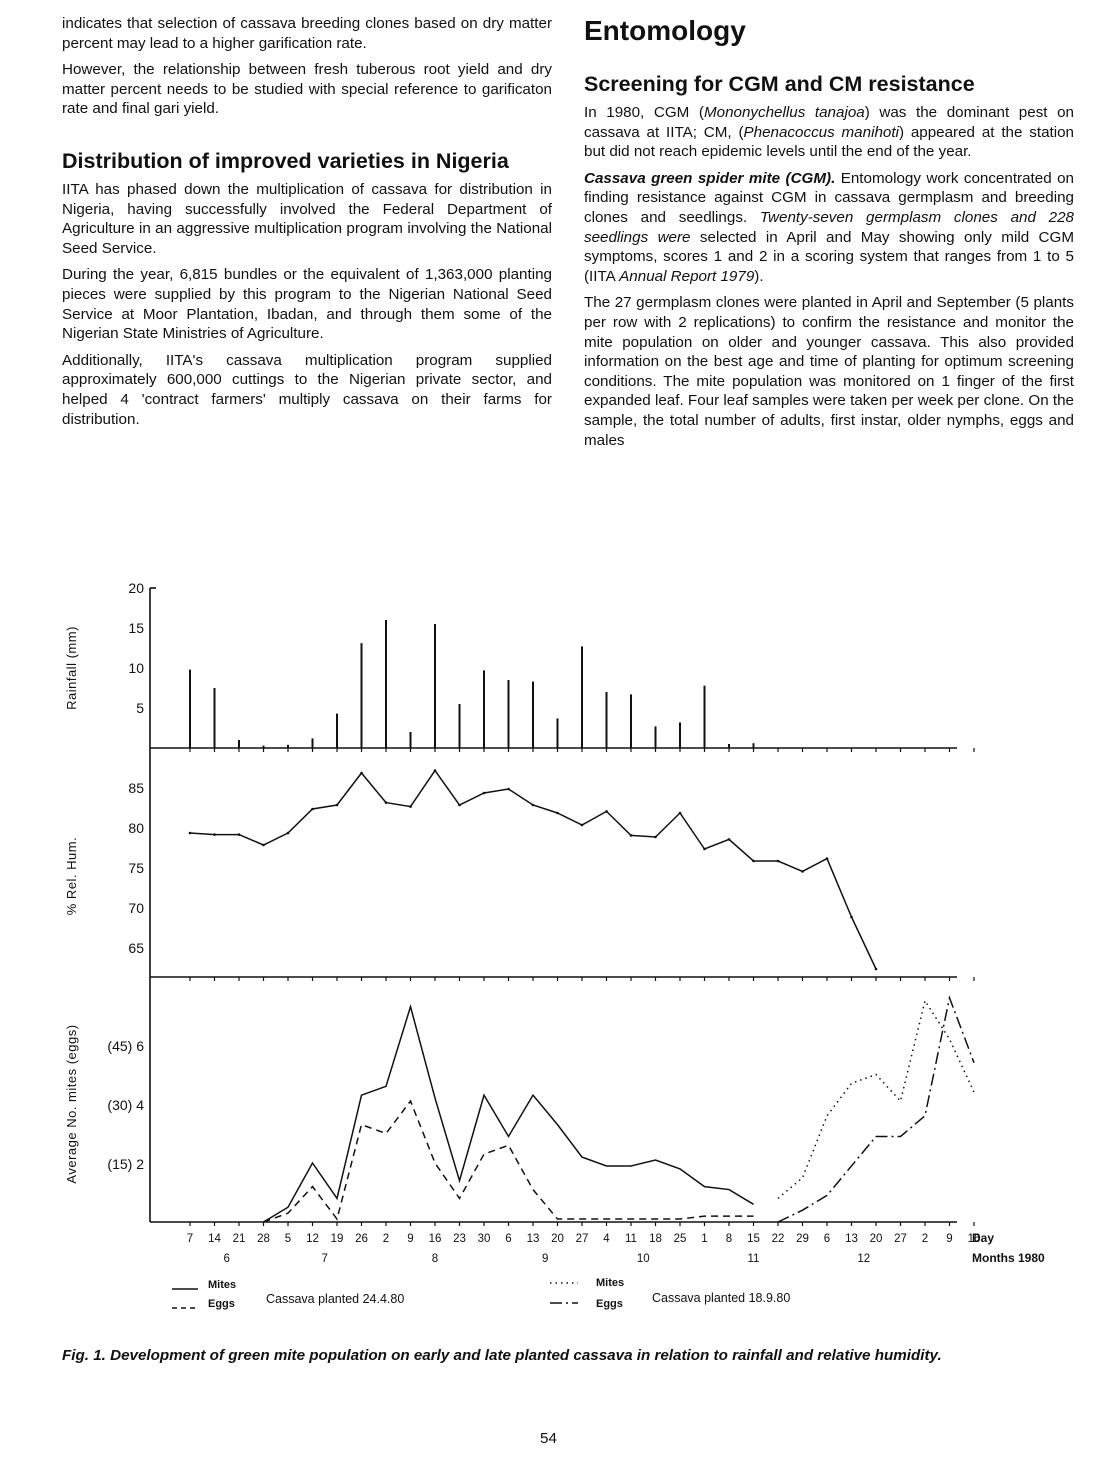  Describe the element at coordinates (125, 1105) in the screenshot. I see `mites-tick-label: (30) 4` at that location.